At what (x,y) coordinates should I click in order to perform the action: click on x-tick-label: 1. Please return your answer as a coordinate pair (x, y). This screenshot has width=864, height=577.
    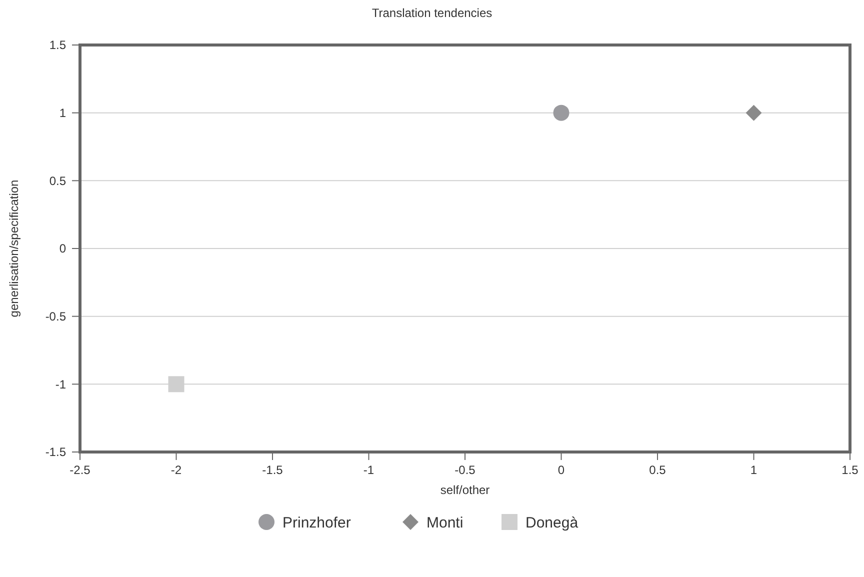
    Looking at the image, I should click on (754, 470).